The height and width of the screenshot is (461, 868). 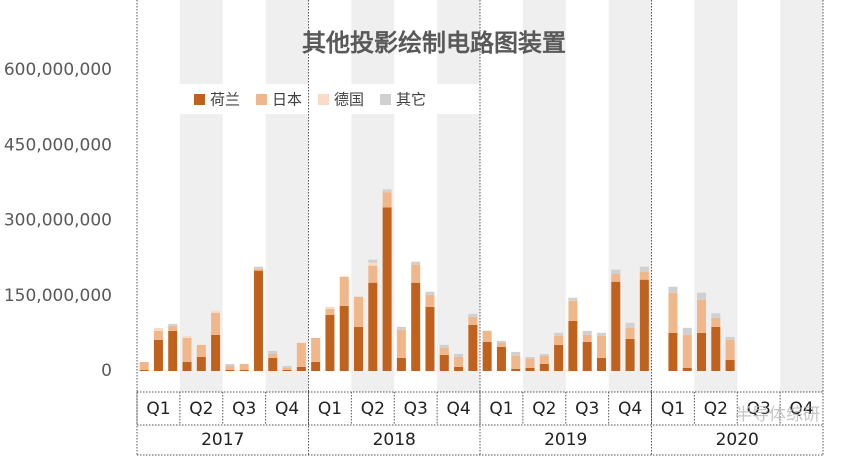 I want to click on y-tick-label: 0, so click(x=106, y=371).